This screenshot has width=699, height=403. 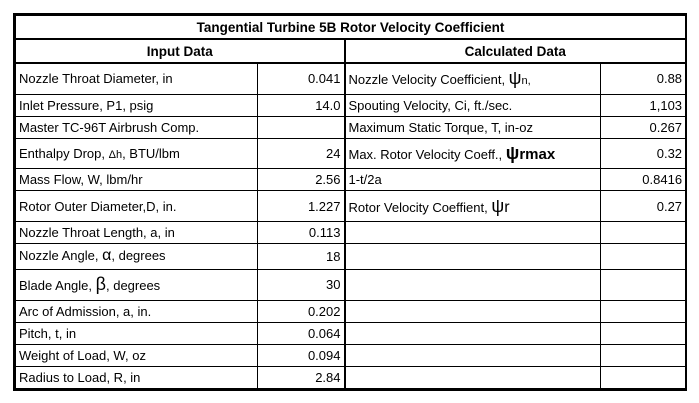 What do you see at coordinates (643, 127) in the screenshot?
I see `calc-value: 0.267` at bounding box center [643, 127].